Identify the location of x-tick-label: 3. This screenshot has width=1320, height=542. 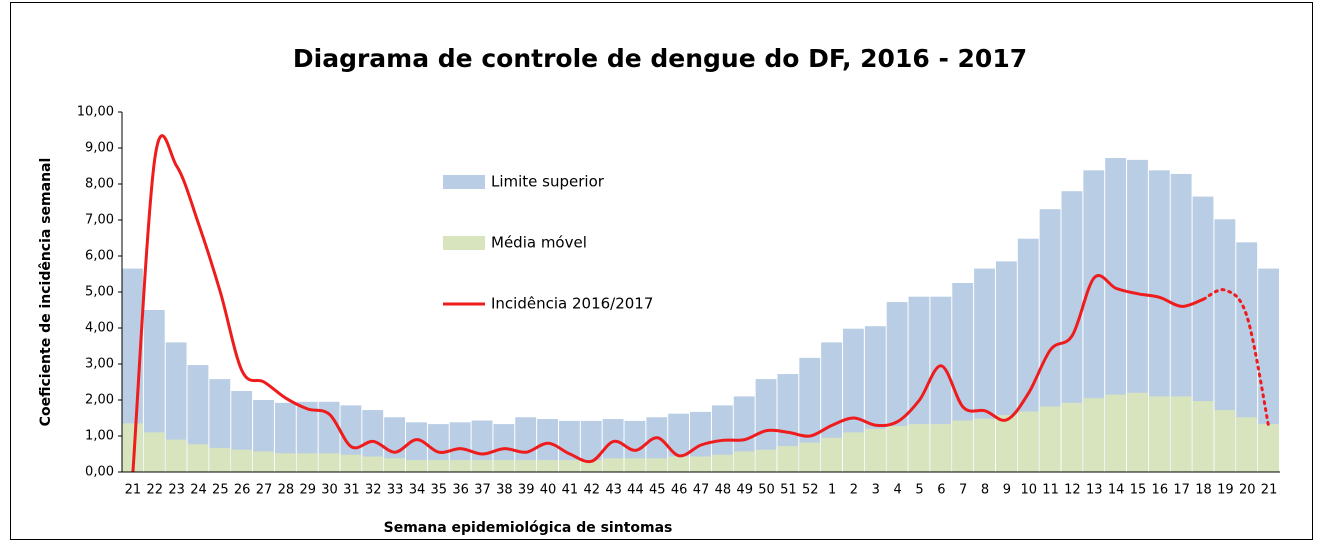
(876, 490).